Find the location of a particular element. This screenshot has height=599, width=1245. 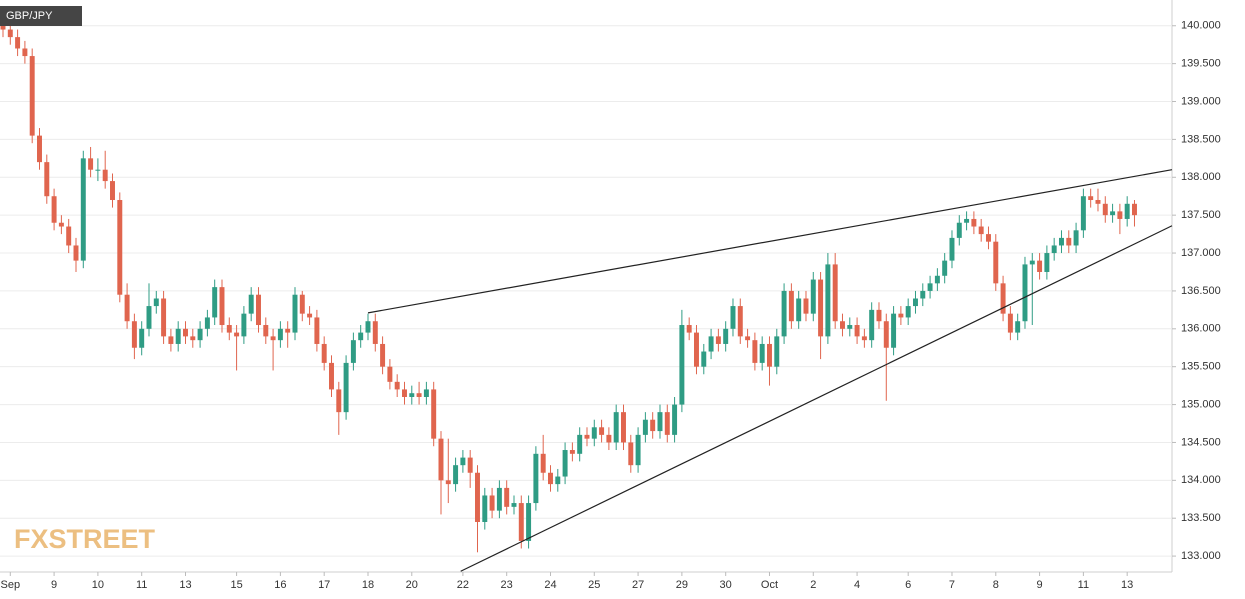

y-tick-label: 134.000 is located at coordinates (1201, 480).